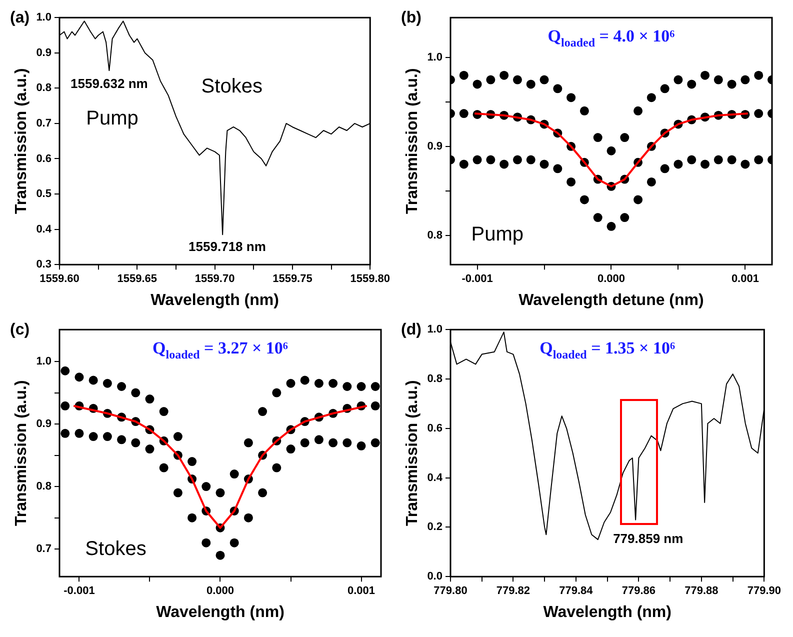 The image size is (793, 637). Describe the element at coordinates (451, 591) in the screenshot. I see `x-tick-label: 779.80` at that location.